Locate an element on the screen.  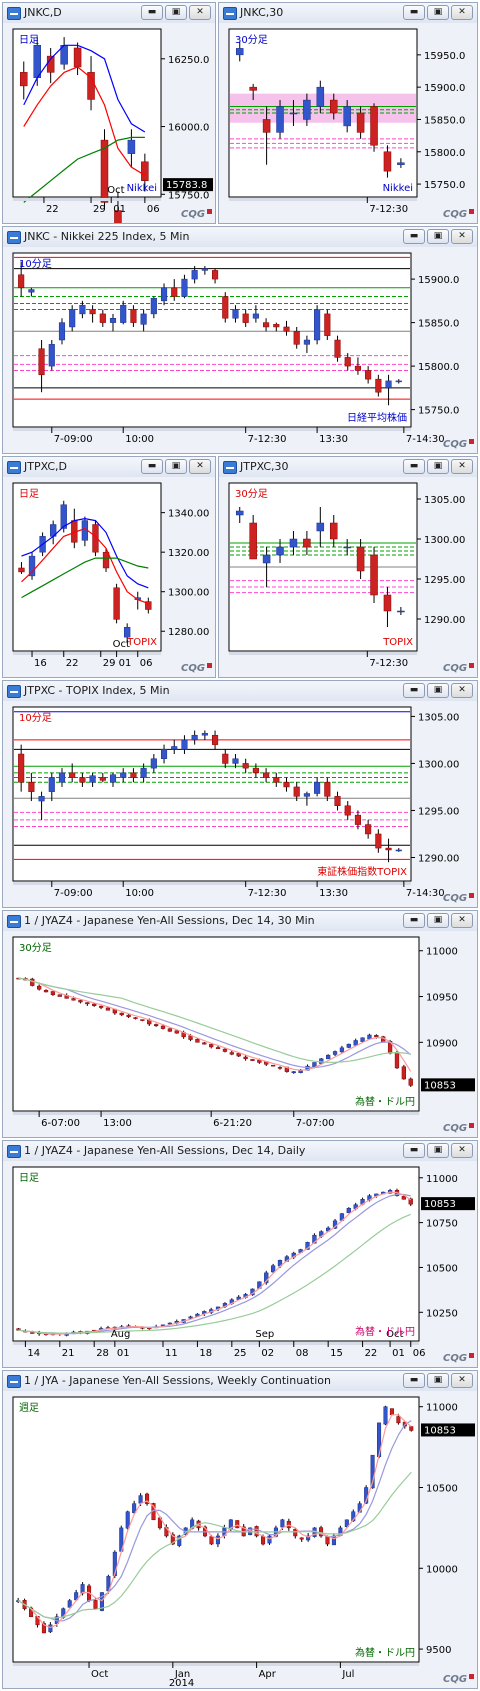
cqg-logo-icon: CQG is located at coordinates (458, 1128).